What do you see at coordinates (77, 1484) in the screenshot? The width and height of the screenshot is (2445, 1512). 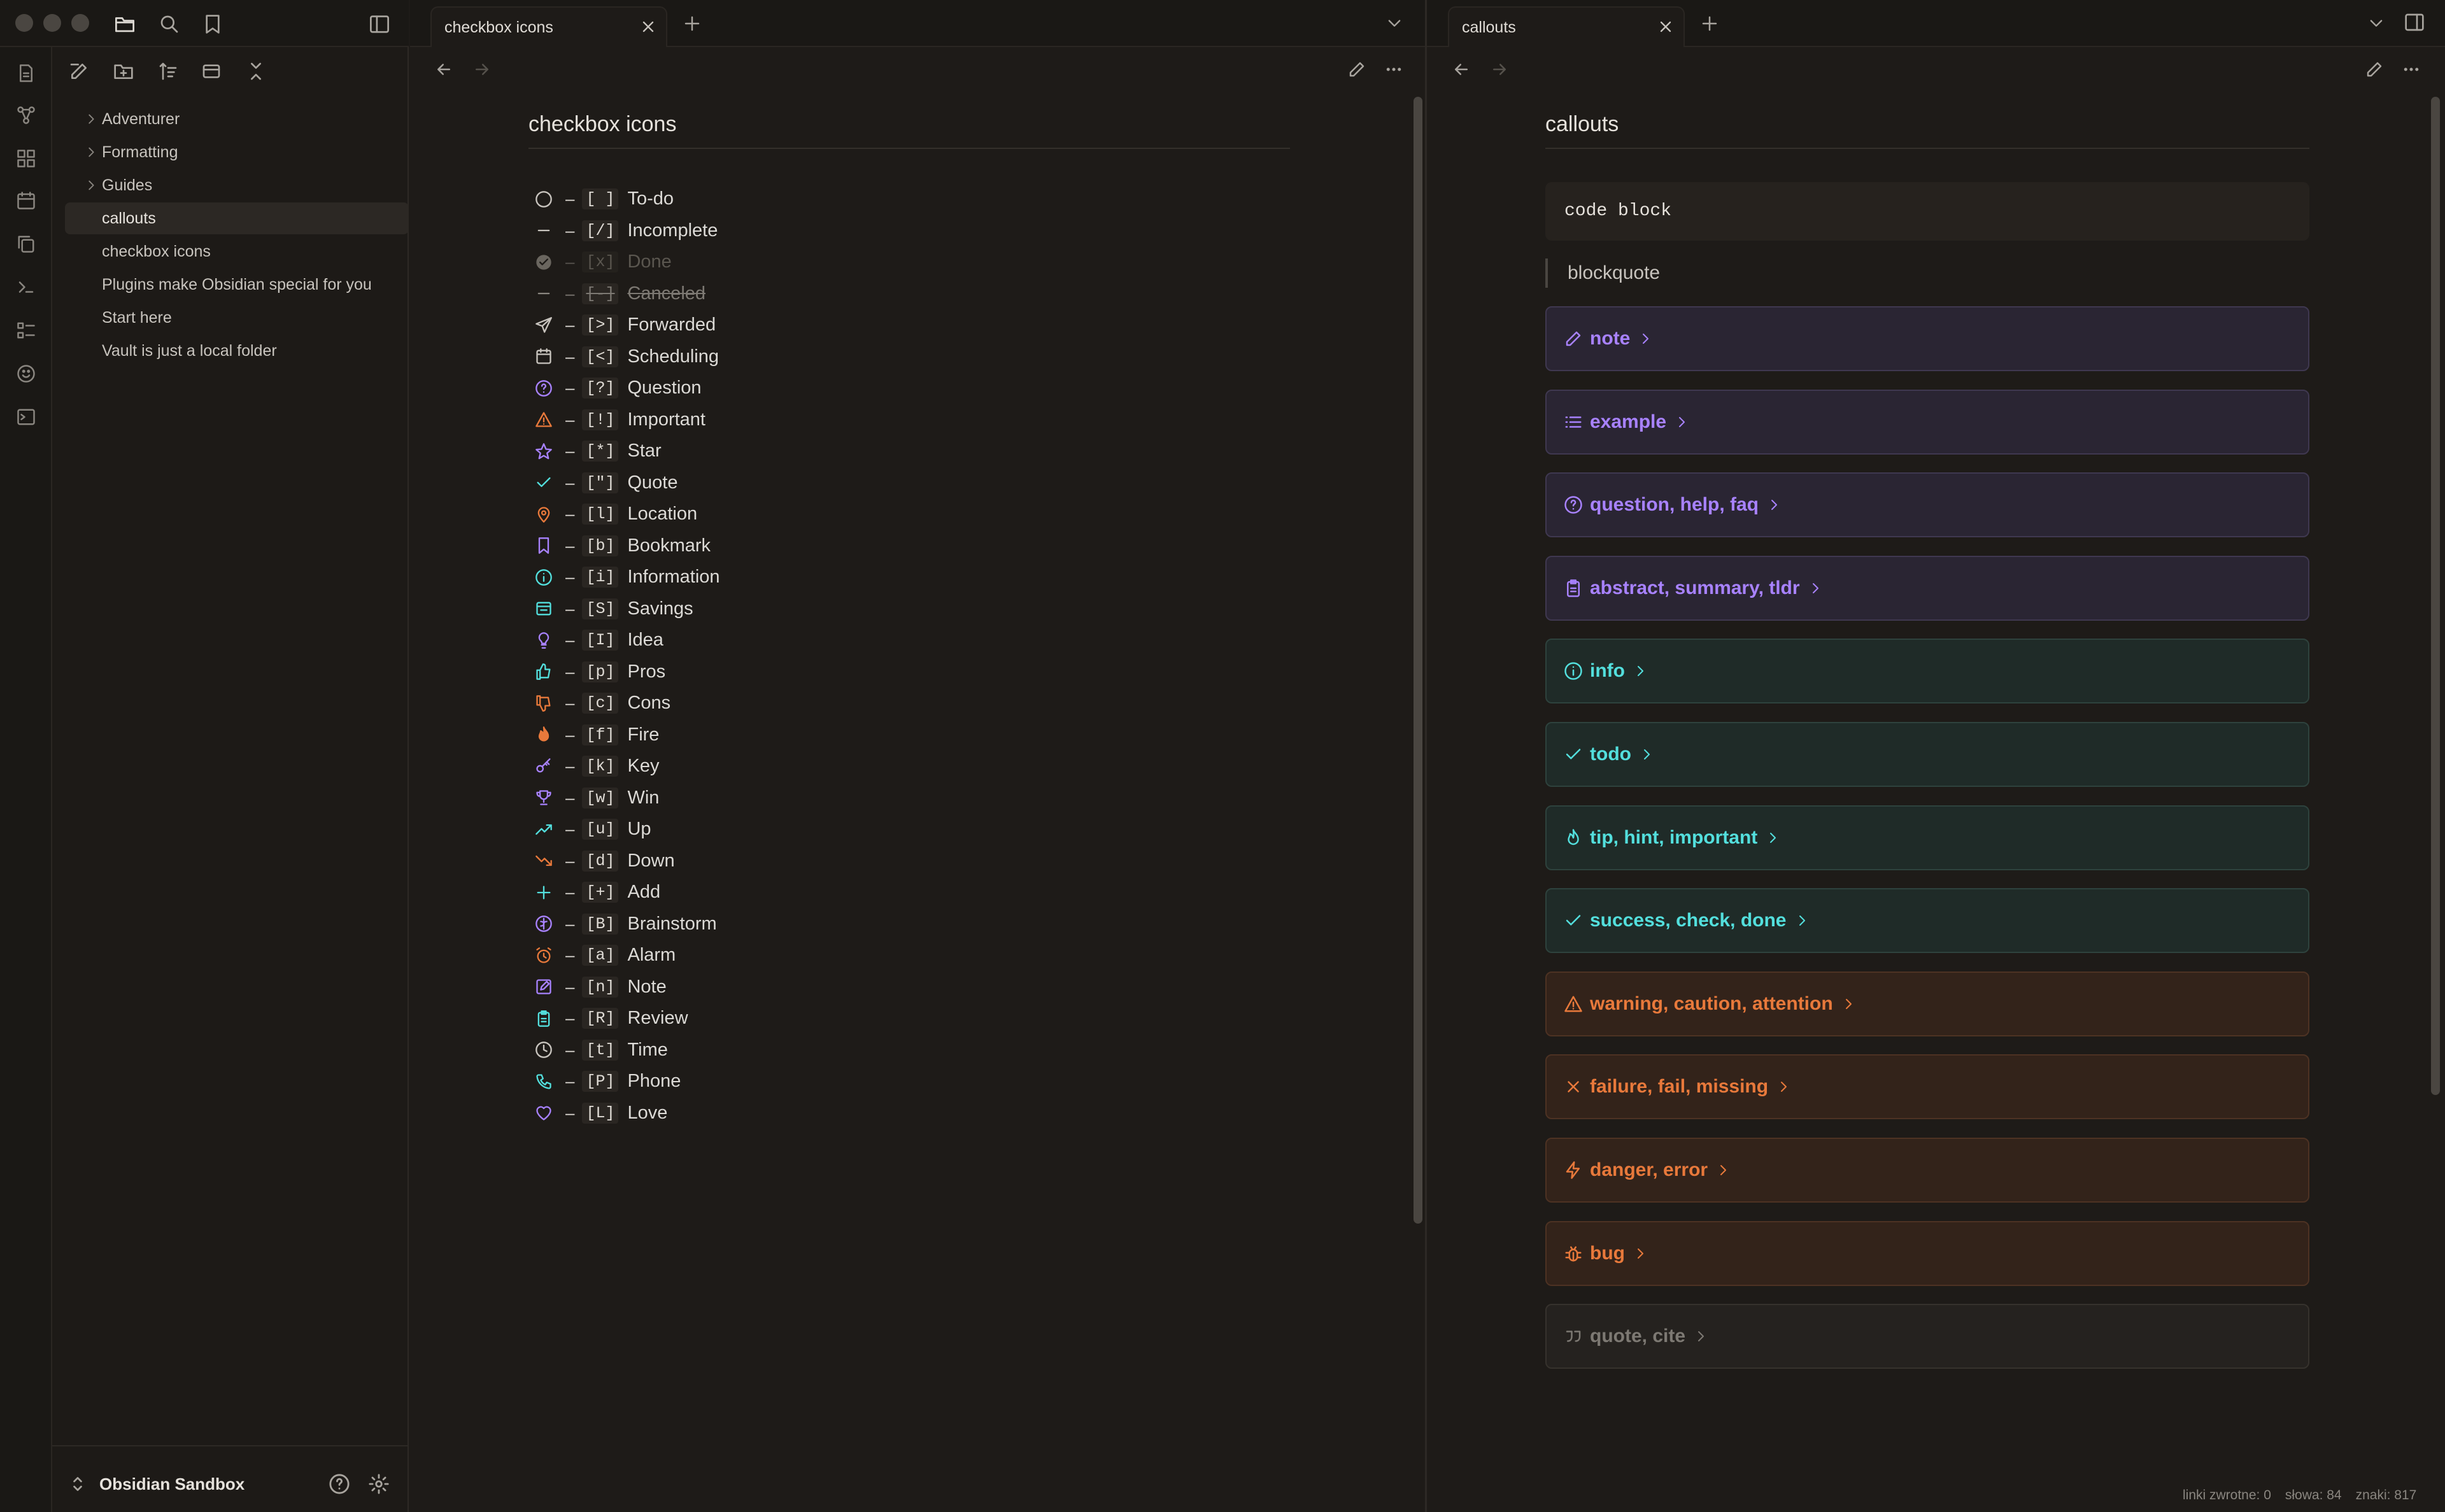 I see `vault-switcher-icon` at bounding box center [77, 1484].